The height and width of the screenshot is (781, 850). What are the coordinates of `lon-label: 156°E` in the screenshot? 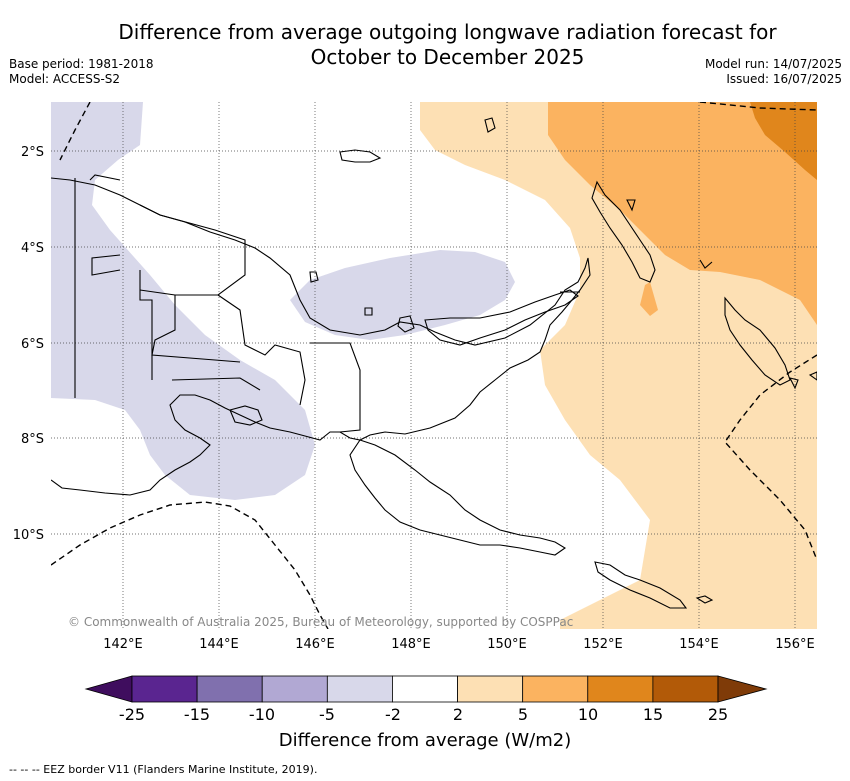 It's located at (795, 644).